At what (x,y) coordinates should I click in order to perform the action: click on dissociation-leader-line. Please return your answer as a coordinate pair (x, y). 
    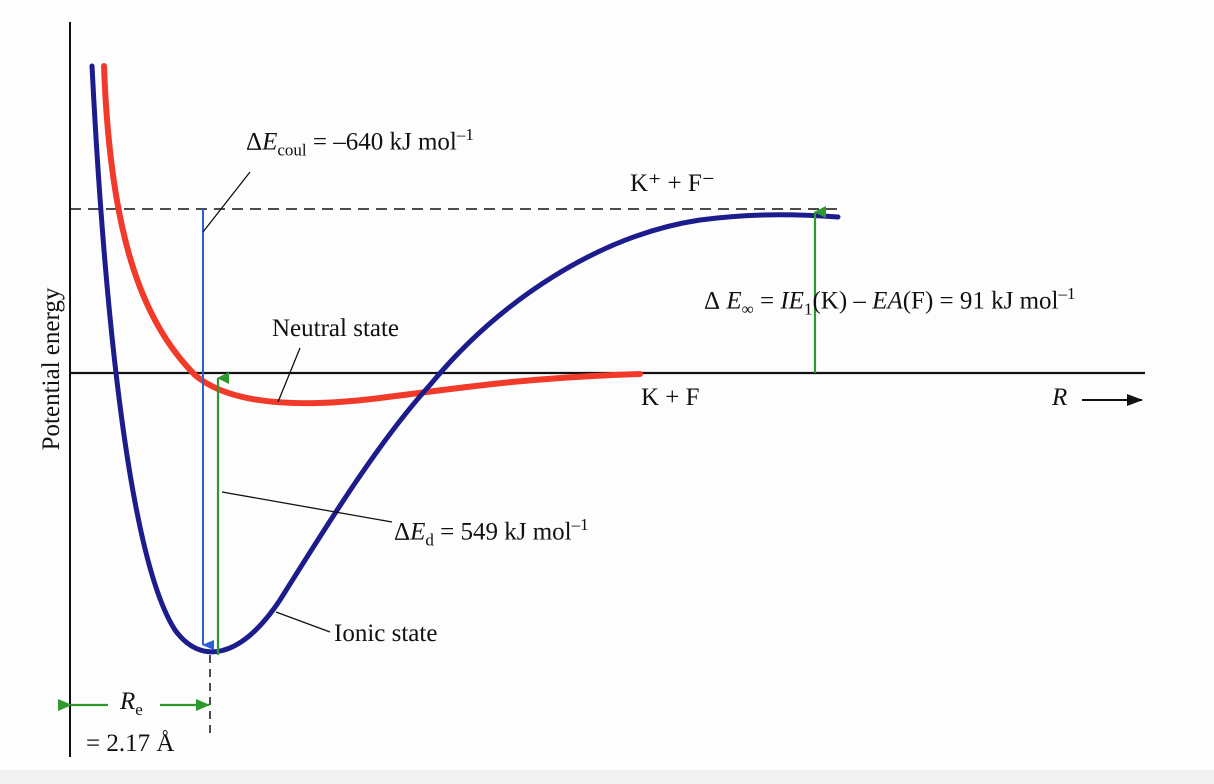
    Looking at the image, I should click on (307, 507).